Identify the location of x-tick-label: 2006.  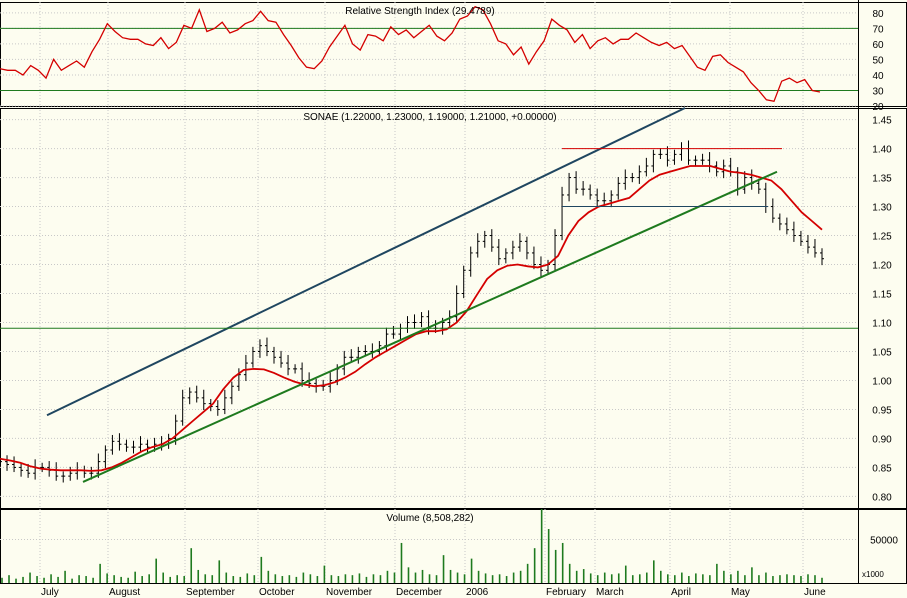
(477, 592).